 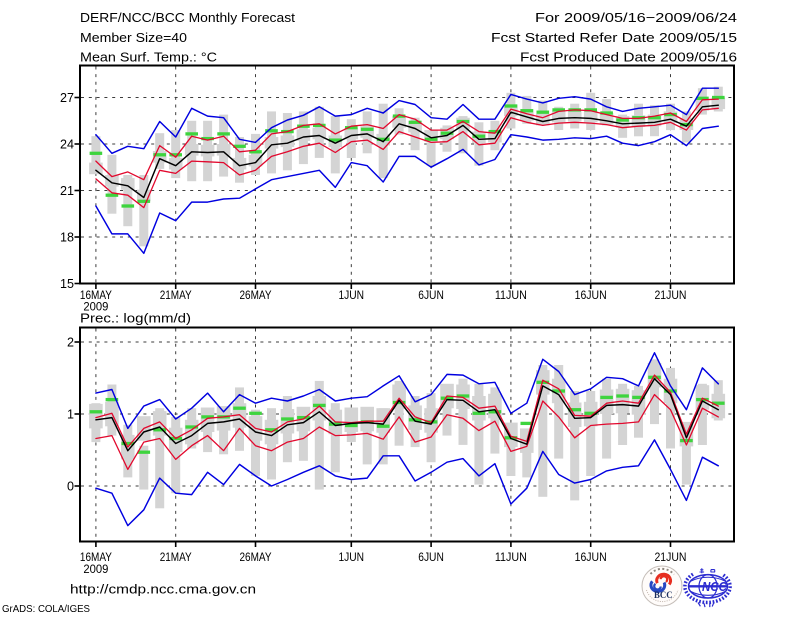 What do you see at coordinates (187, 17) in the screenshot?
I see `svg-text: DERF/NCC/BCC Monthly Forecast` at bounding box center [187, 17].